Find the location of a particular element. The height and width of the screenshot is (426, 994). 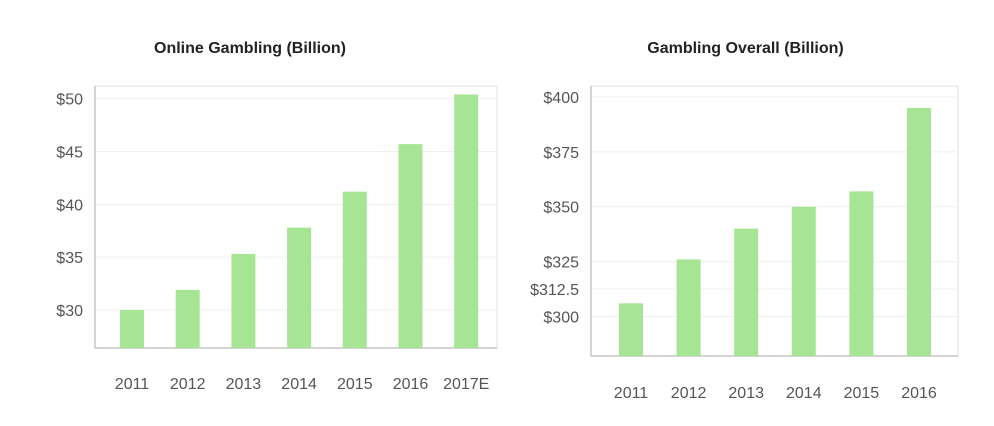

chart-title: Online Gambling (Billion) is located at coordinates (250, 48).